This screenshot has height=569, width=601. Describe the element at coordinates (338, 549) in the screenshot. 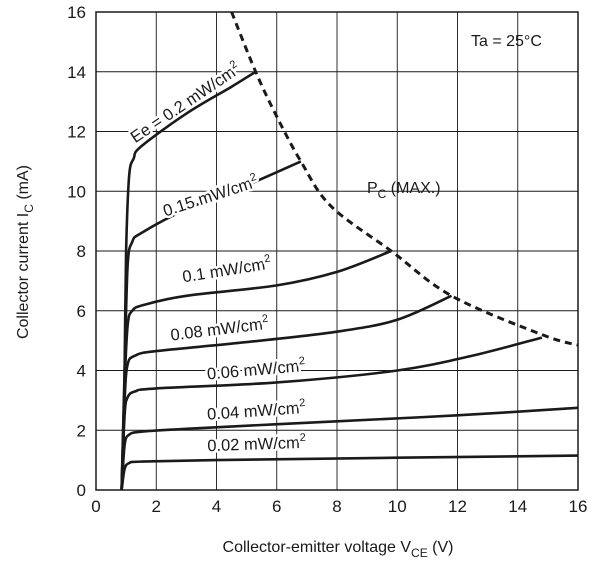

I see `x-axis-title: Collector-emitter voltage VCE (V)` at that location.